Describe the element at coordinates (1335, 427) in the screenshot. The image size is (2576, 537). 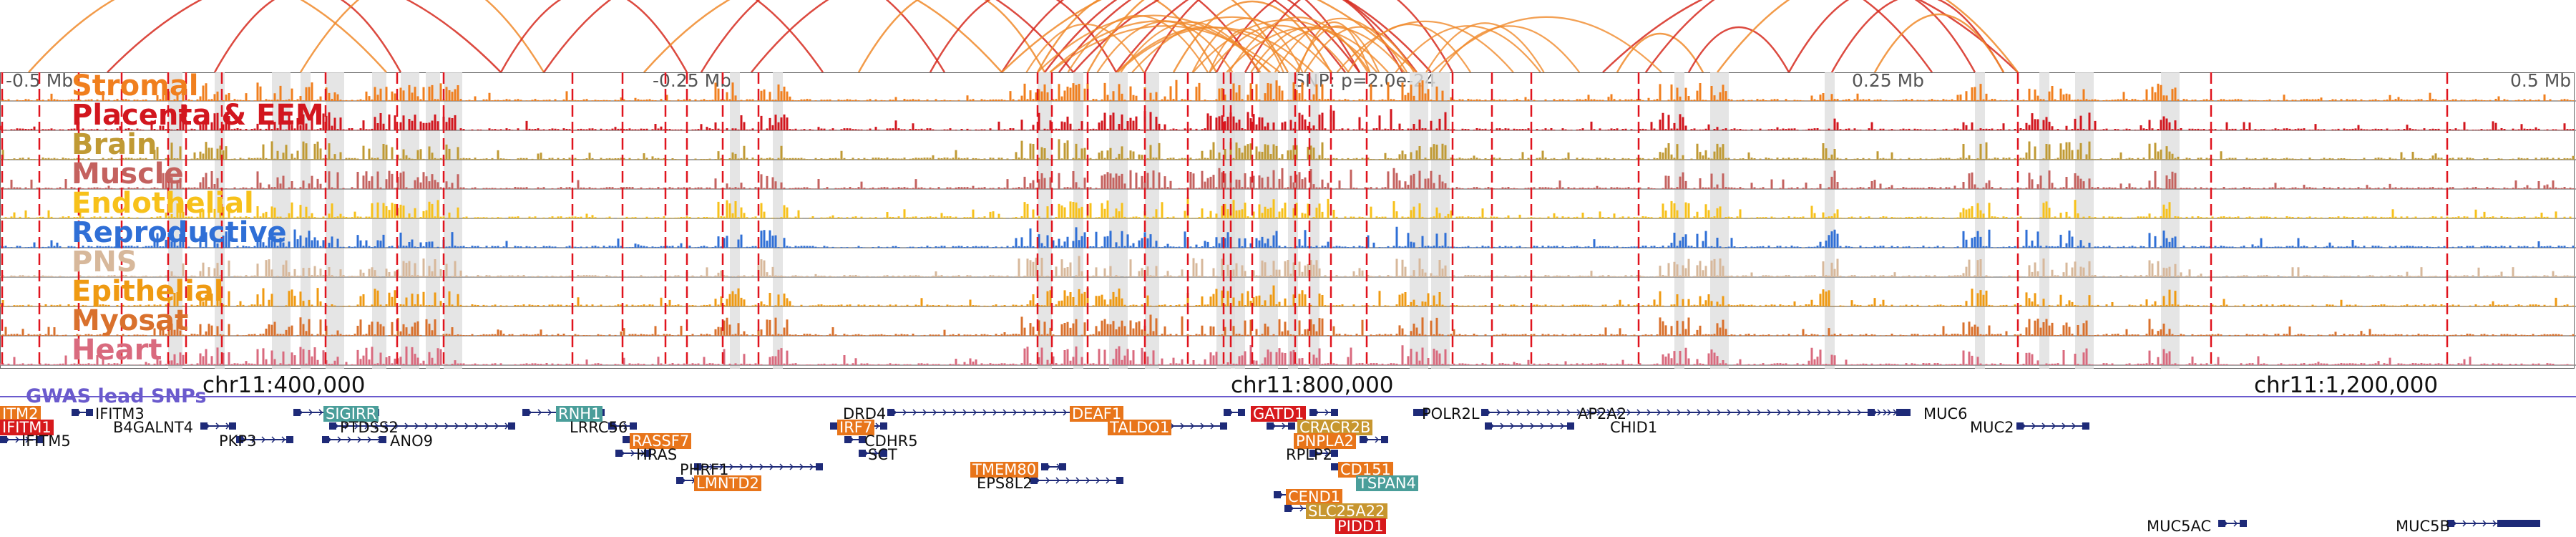
I see `gene-cracr2b: CRACR2B` at that location.